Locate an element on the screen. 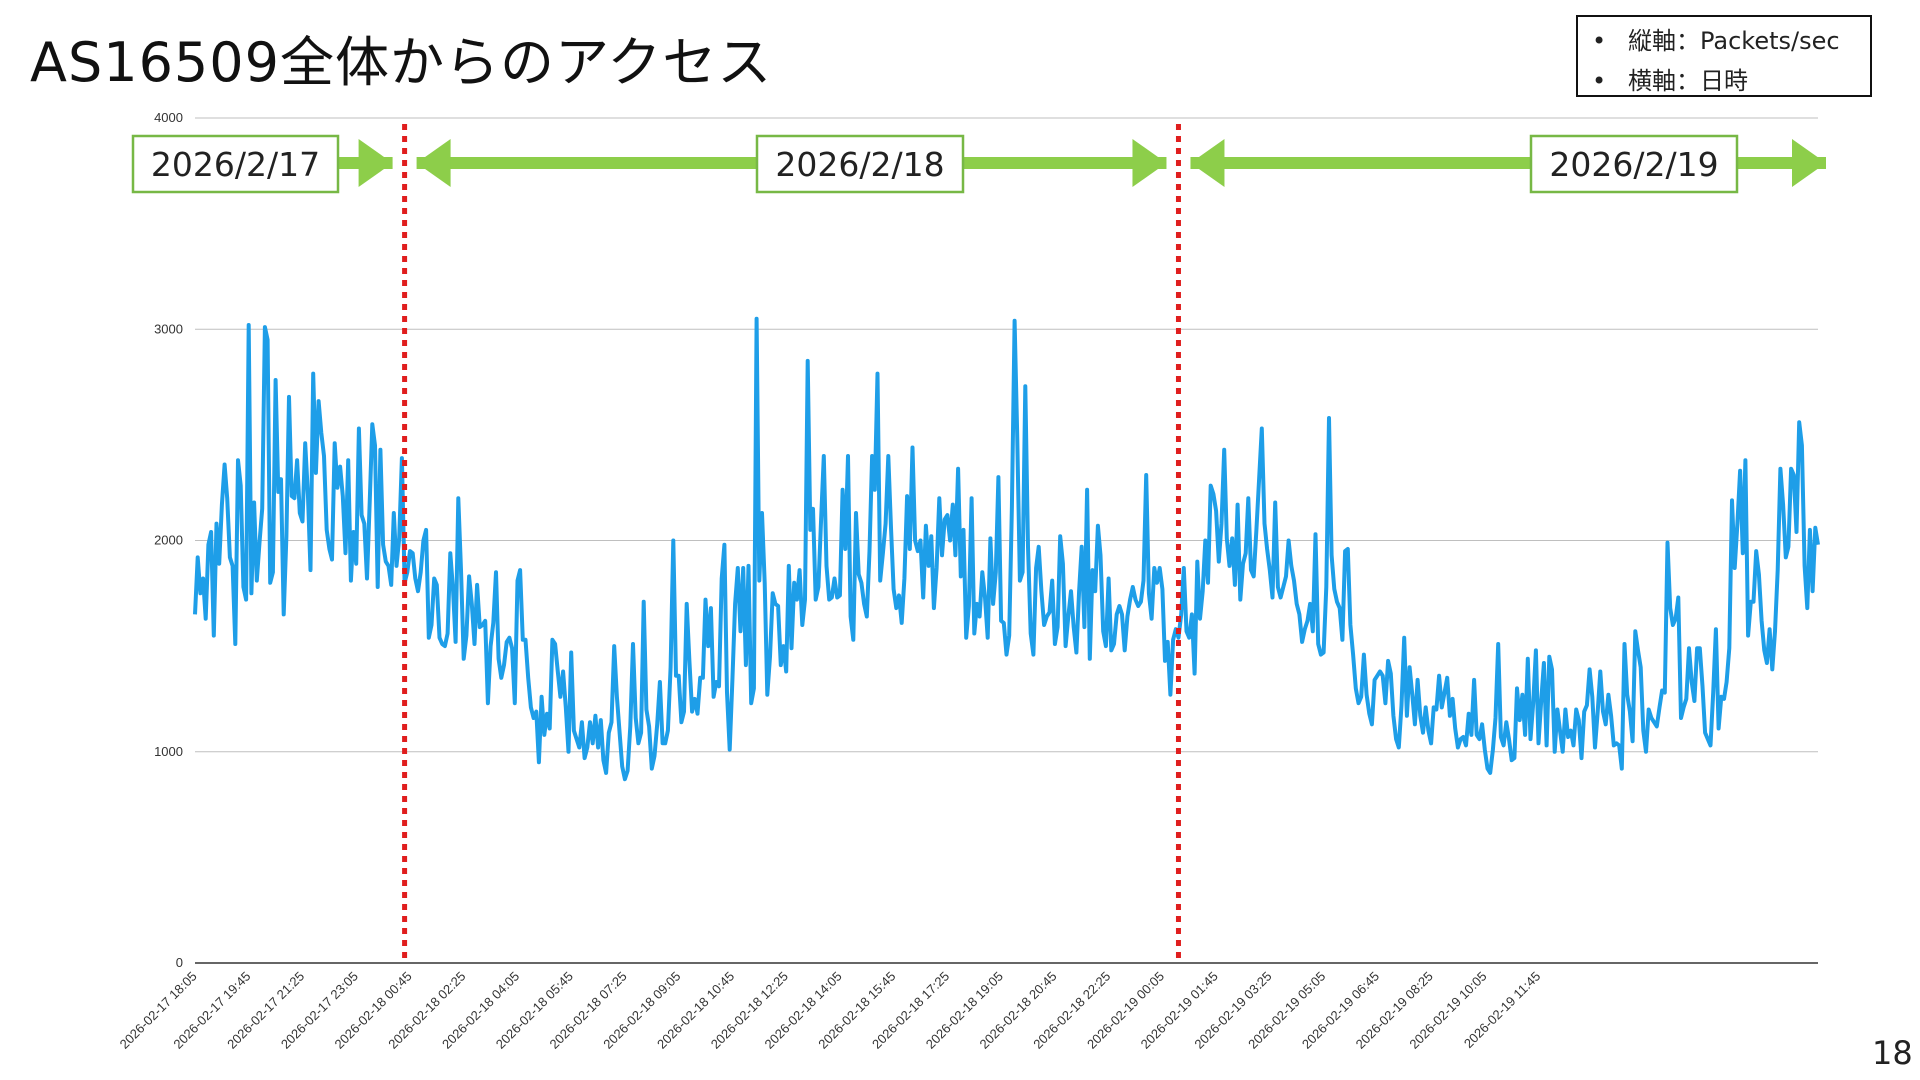 This screenshot has width=1920, height=1080. legend-item-x-axis: • 横軸：日時 is located at coordinates (1731, 83).